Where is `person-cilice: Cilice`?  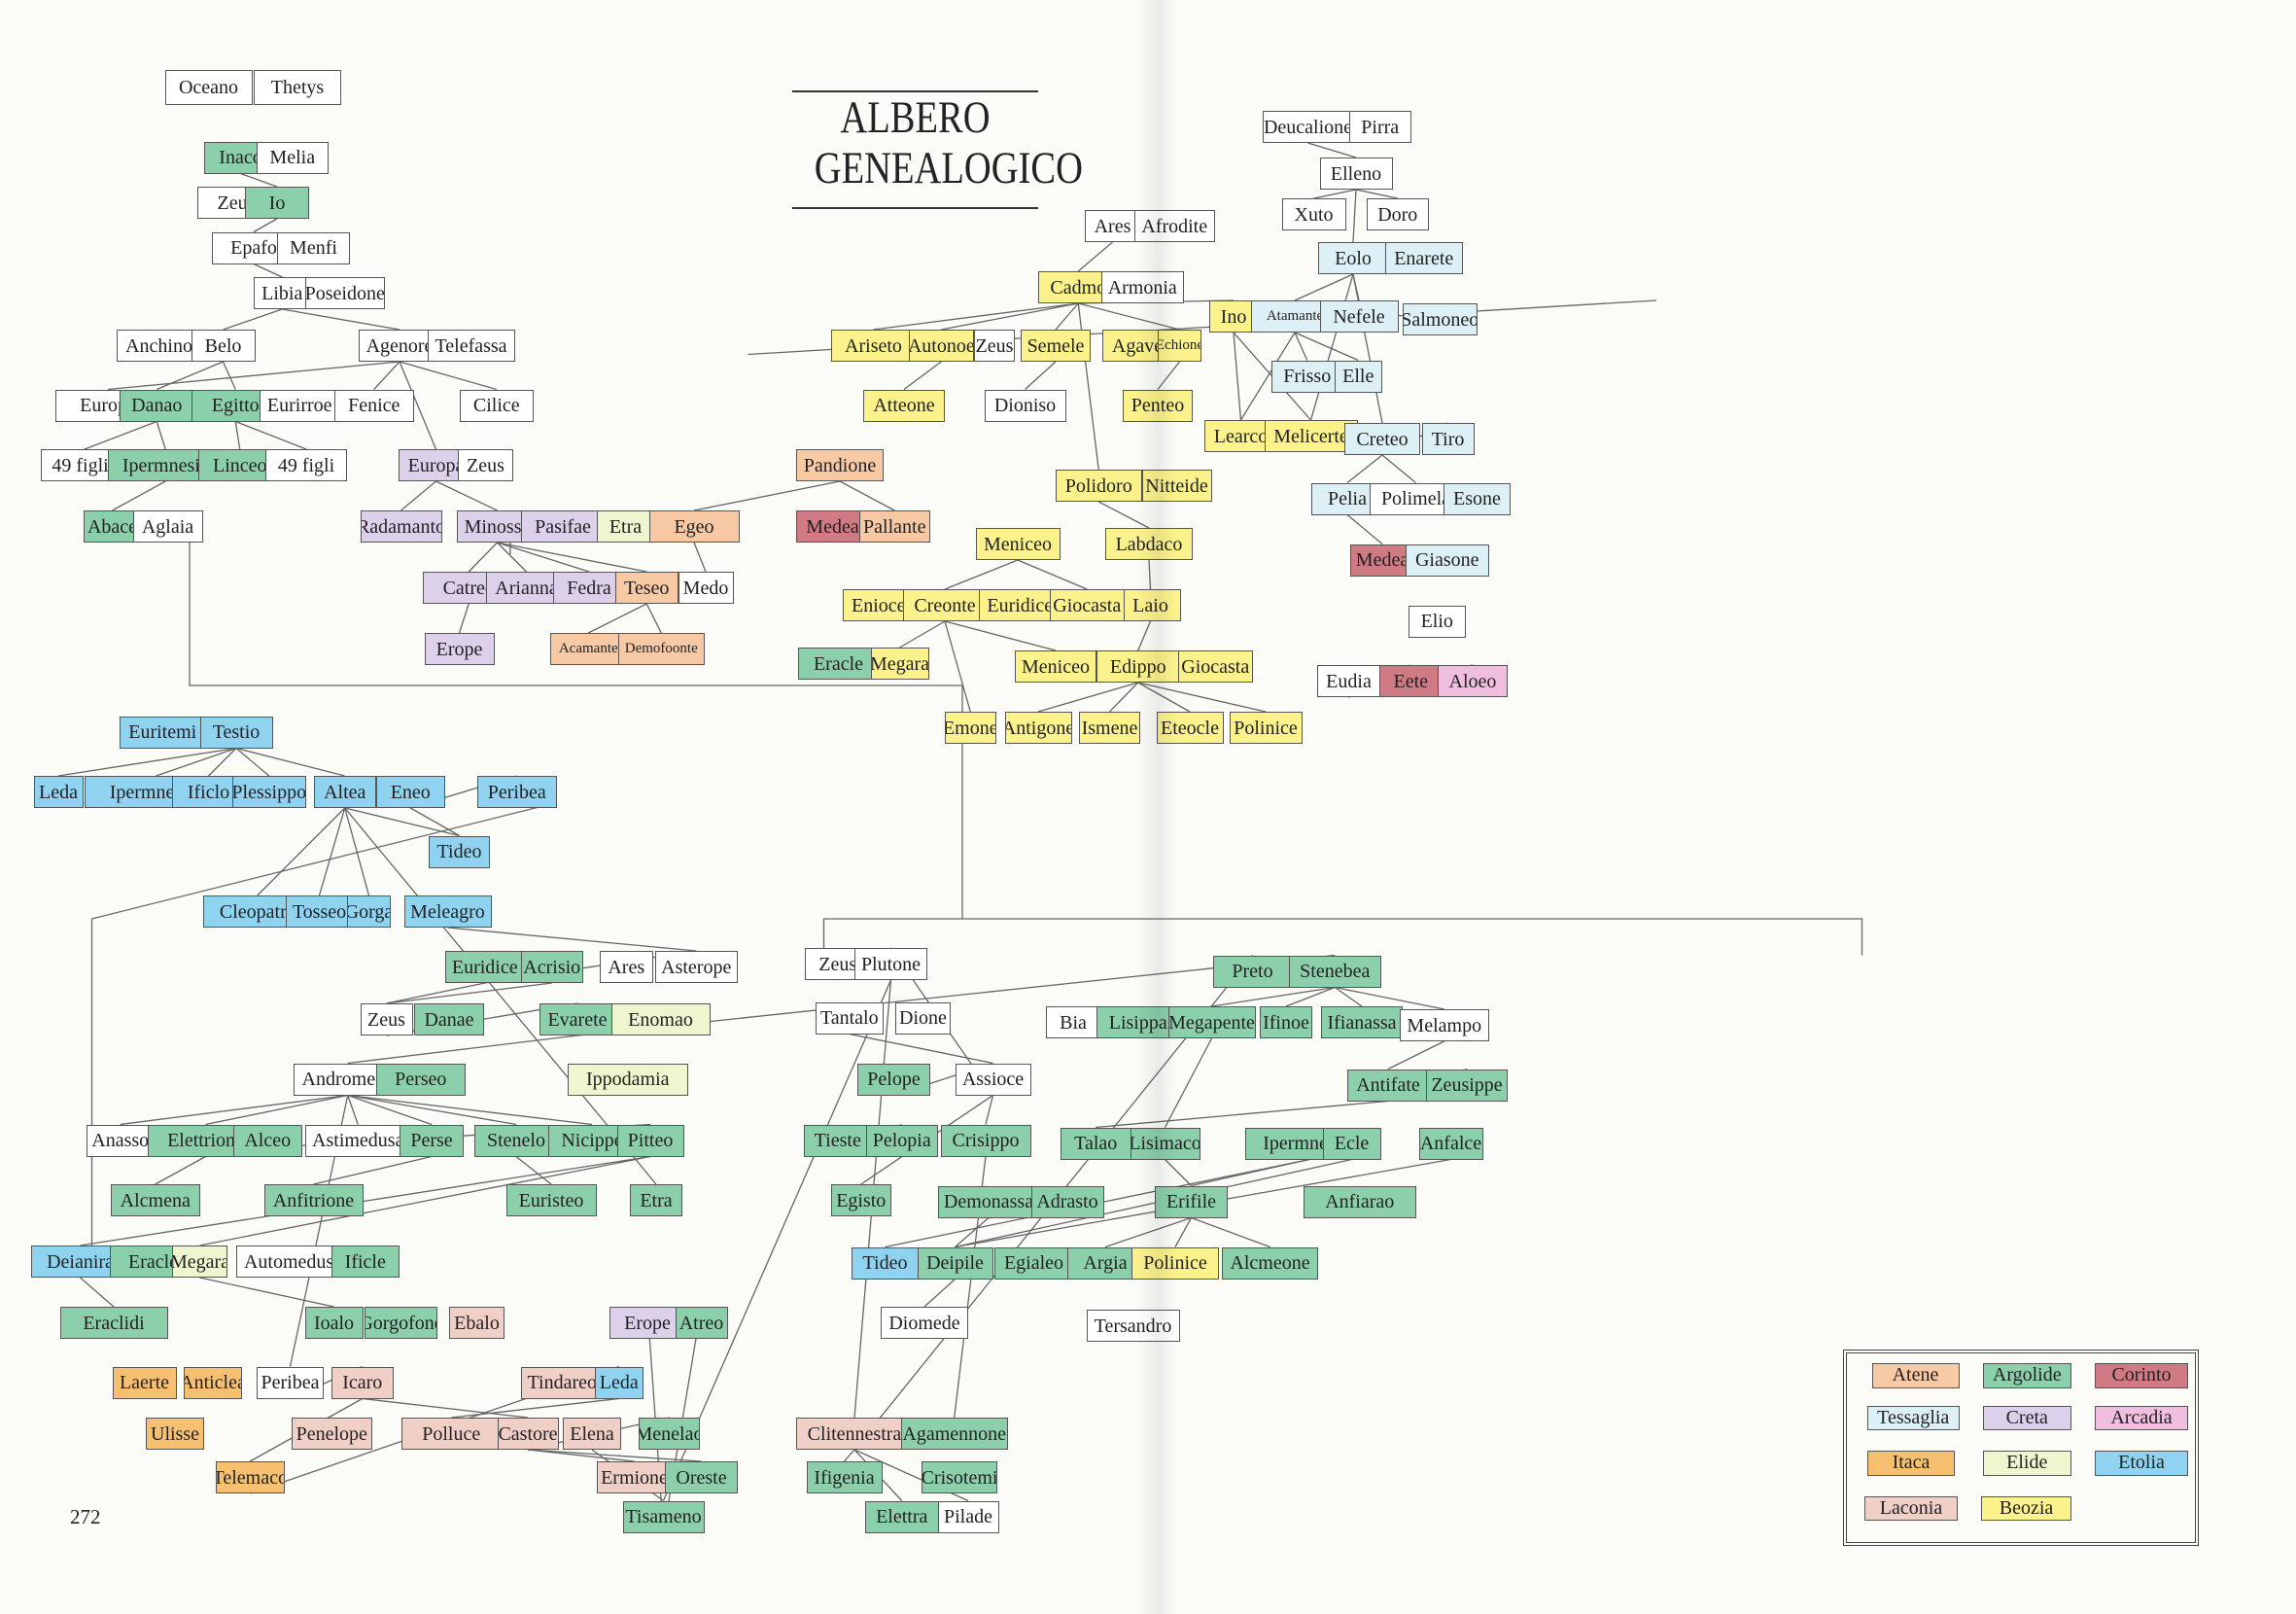 person-cilice: Cilice is located at coordinates (496, 405).